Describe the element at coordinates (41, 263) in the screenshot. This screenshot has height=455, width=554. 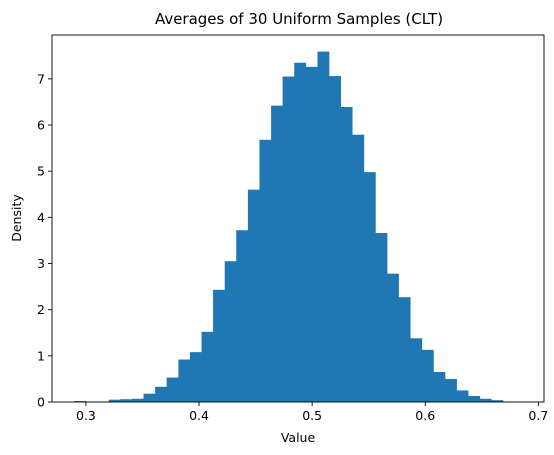
I see `y-tick-label: 3` at that location.